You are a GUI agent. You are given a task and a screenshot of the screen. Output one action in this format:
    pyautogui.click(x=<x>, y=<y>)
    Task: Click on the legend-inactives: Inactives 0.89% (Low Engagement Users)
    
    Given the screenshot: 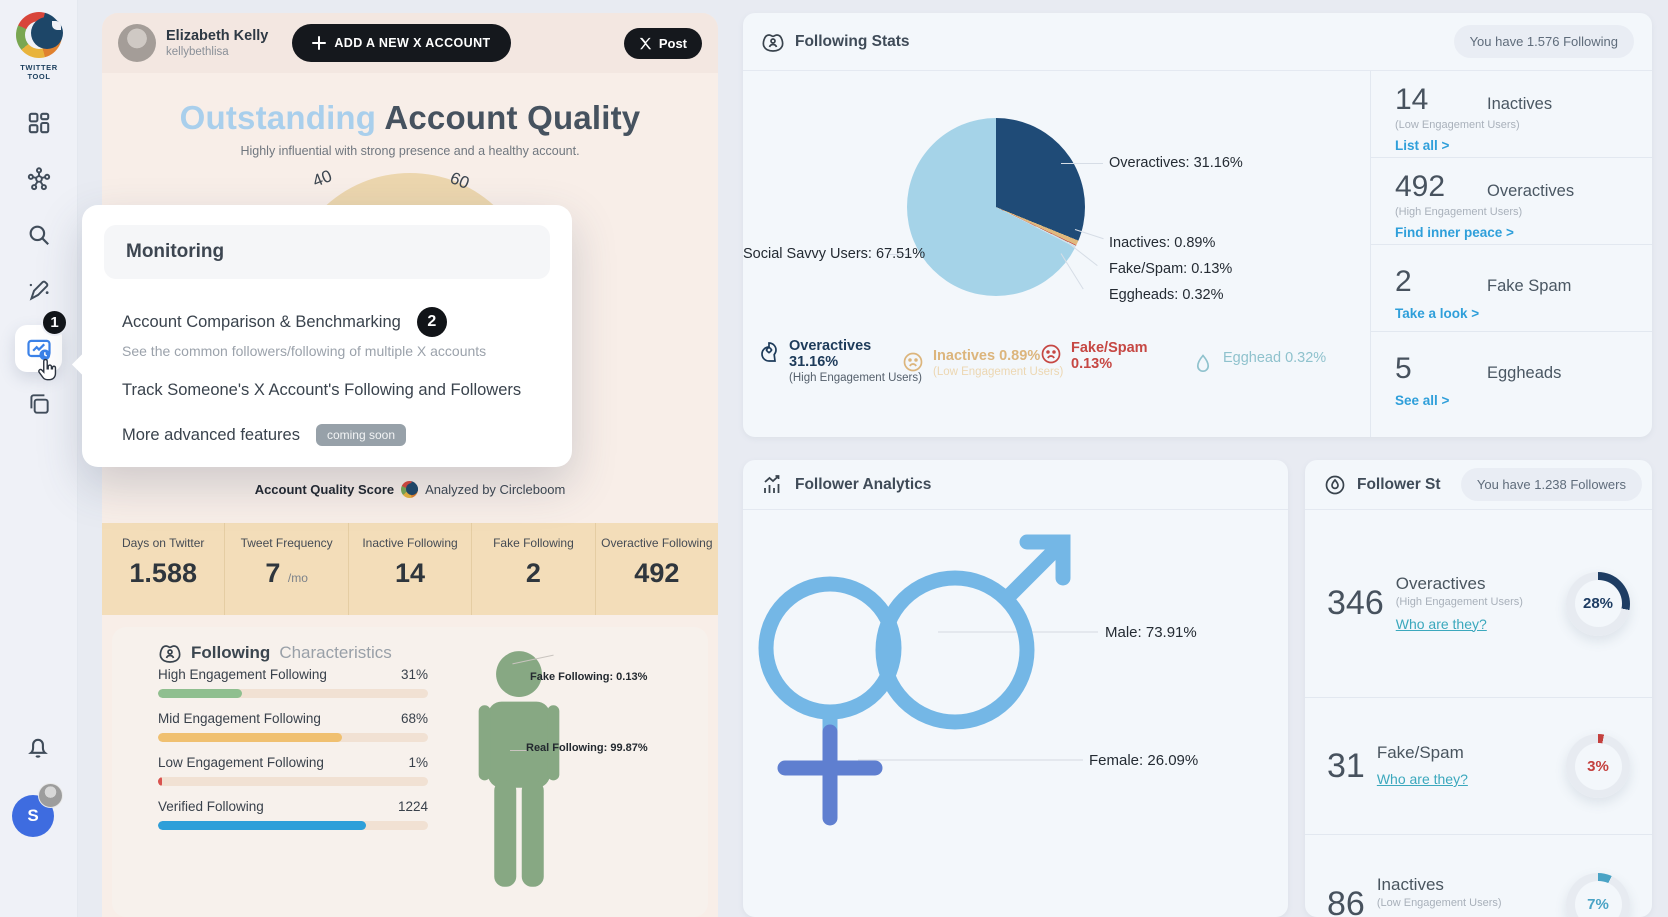 What is the action you would take?
    pyautogui.click(x=982, y=363)
    